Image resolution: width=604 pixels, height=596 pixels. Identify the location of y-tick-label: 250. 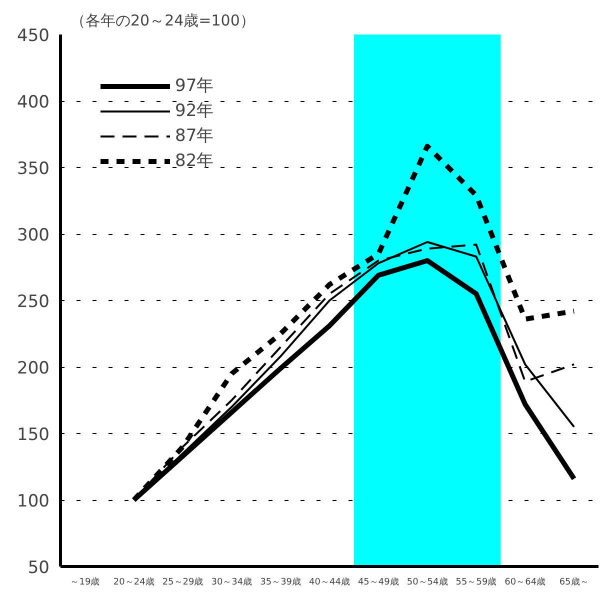
(33, 302).